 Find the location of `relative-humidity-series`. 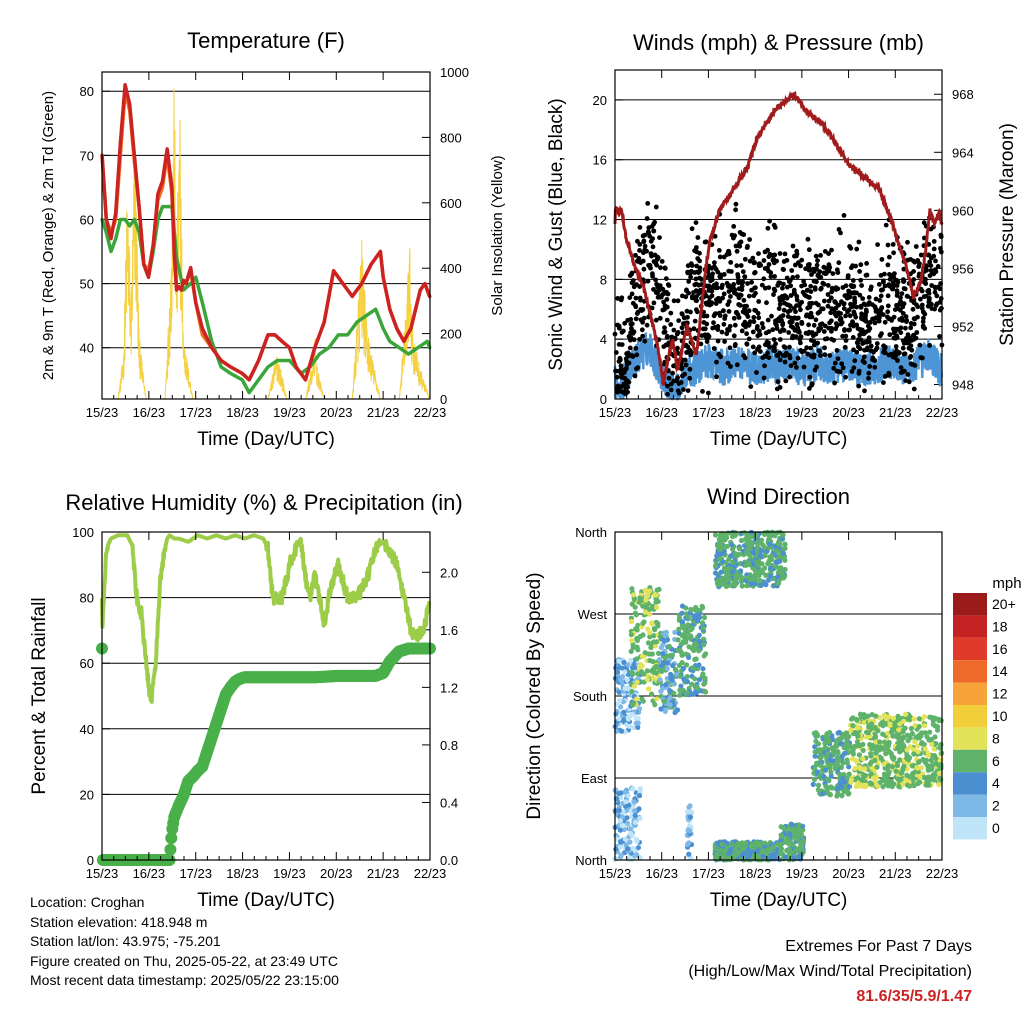

relative-humidity-series is located at coordinates (266, 618).